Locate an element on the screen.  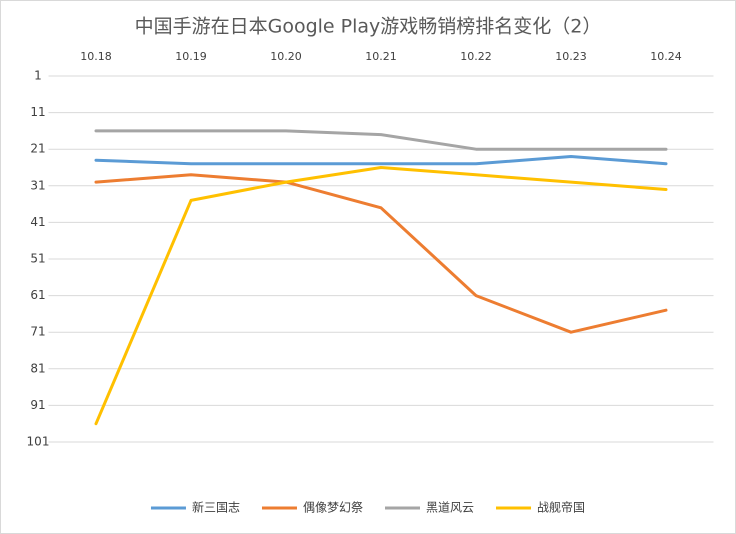
x-tick-label: 10.18 is located at coordinates (96, 56).